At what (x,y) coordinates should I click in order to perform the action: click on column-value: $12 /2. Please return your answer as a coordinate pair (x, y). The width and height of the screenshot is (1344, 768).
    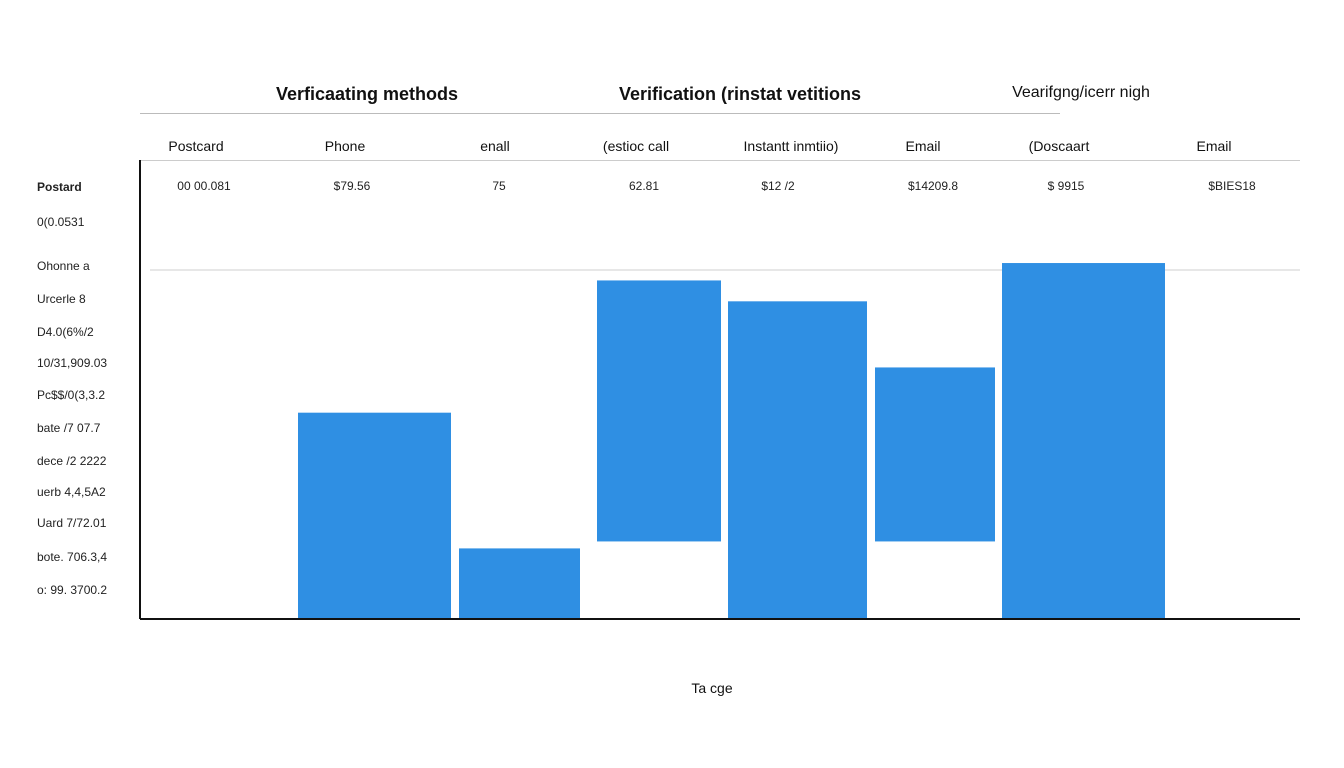
    Looking at the image, I should click on (778, 186).